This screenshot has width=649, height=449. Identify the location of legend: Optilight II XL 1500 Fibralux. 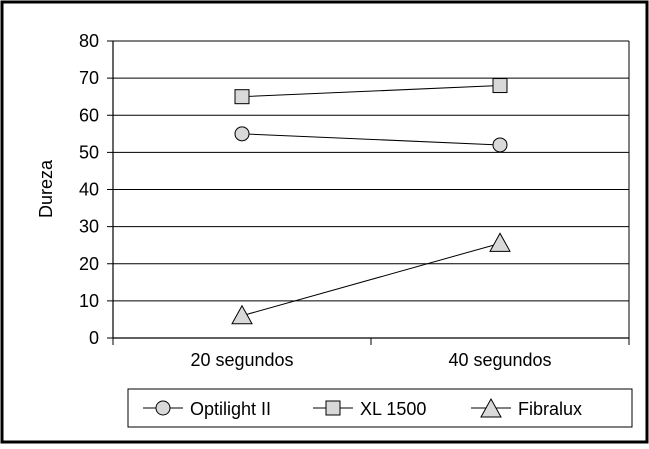
(380, 408).